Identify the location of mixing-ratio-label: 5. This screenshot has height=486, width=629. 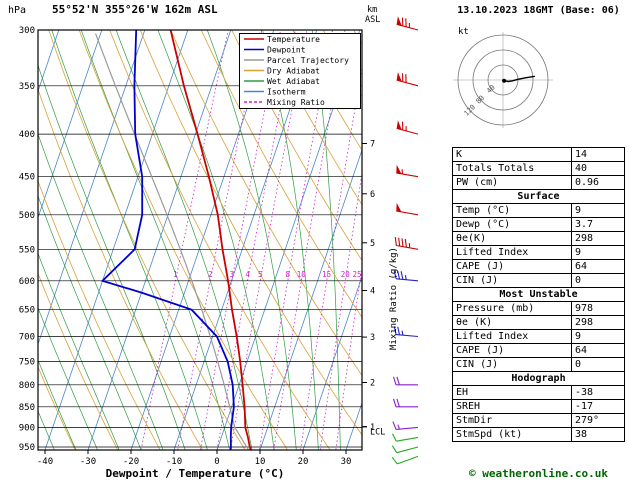
(260, 274).